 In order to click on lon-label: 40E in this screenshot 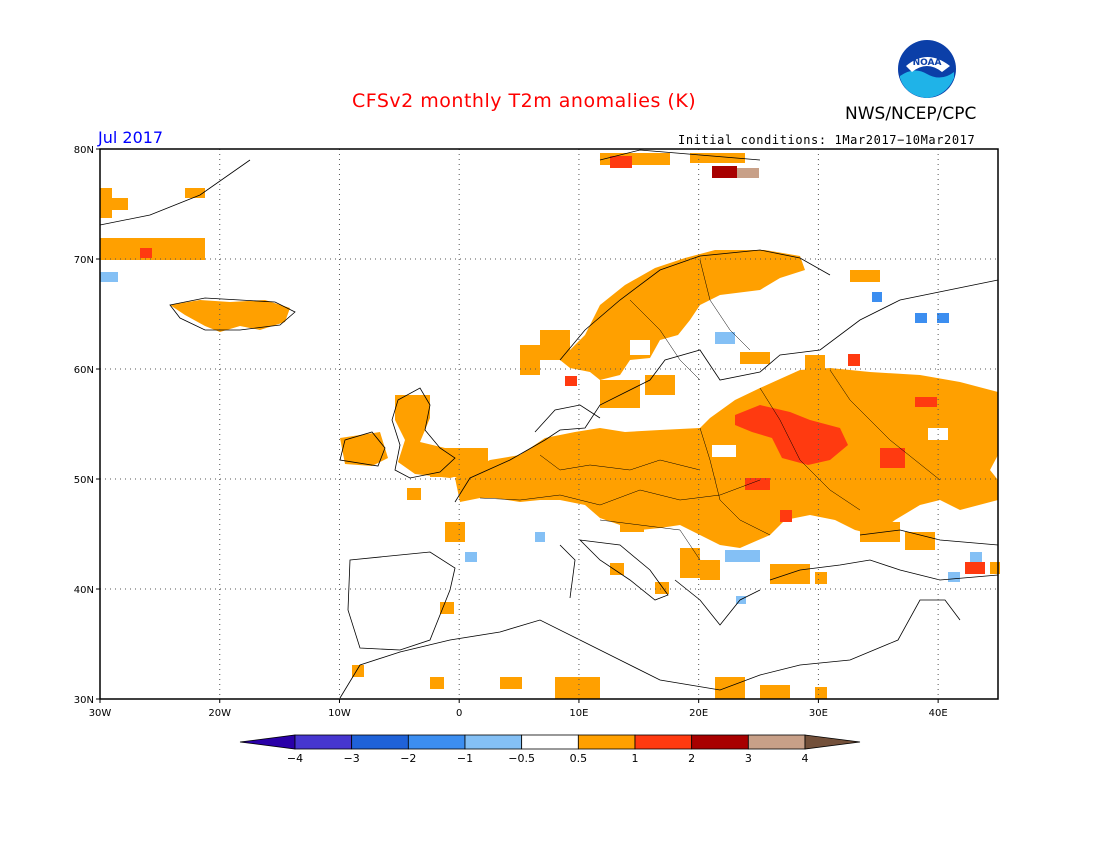, I will do `click(938, 713)`.